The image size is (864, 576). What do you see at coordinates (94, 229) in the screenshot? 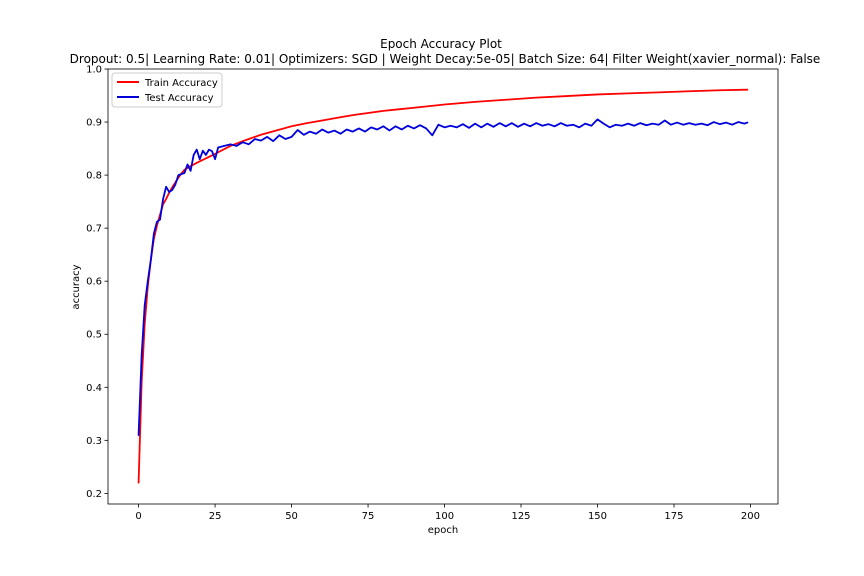
I see `y-tick-label: 0.7` at bounding box center [94, 229].